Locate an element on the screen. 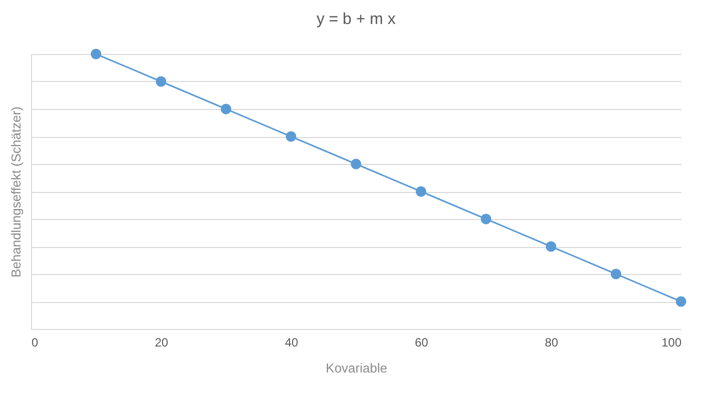 The width and height of the screenshot is (701, 403). chart-title: y = b + m x is located at coordinates (356, 19).